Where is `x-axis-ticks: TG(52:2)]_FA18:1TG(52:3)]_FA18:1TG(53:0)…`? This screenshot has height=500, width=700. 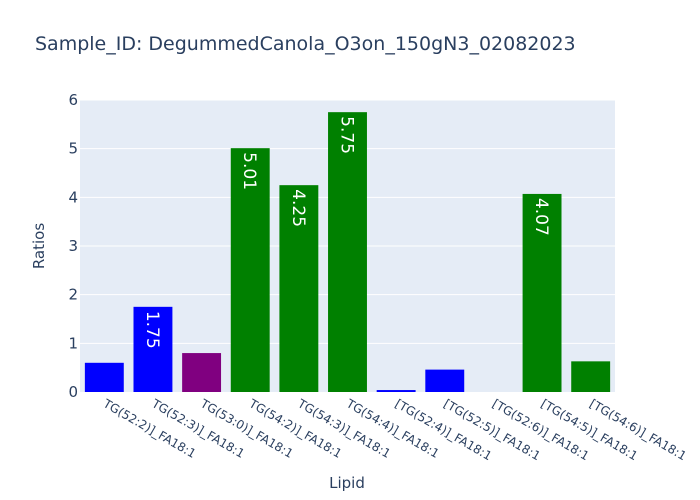
x-axis-ticks: TG(52:2)]_FA18:1TG(52:3)]_FA18:1TG(53:0)… is located at coordinates (394, 429).